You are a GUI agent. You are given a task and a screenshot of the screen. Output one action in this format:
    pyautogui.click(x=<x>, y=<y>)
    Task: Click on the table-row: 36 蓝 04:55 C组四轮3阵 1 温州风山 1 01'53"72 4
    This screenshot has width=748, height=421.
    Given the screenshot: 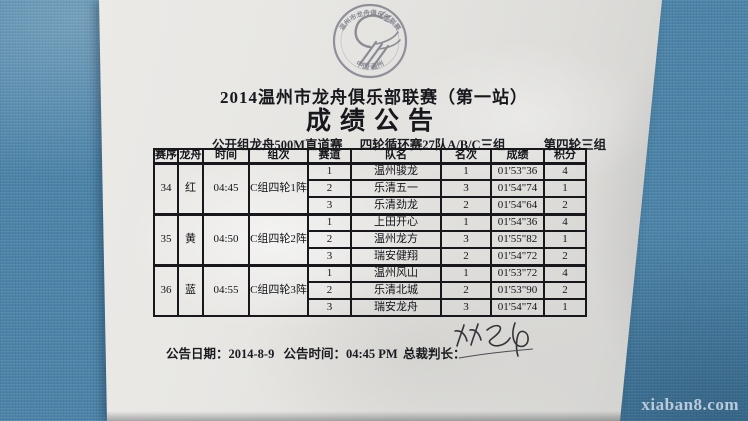 What is the action you would take?
    pyautogui.click(x=370, y=290)
    